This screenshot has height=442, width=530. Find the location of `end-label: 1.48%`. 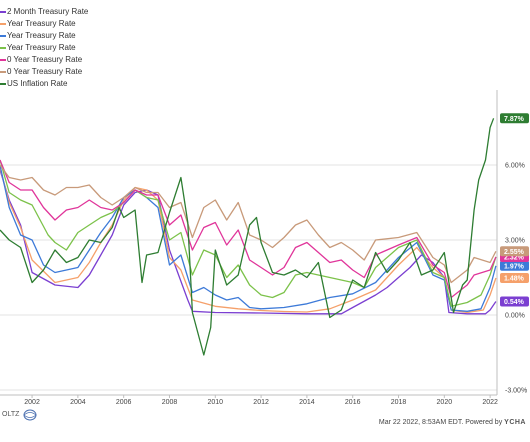

end-label: 1.48% is located at coordinates (514, 278).